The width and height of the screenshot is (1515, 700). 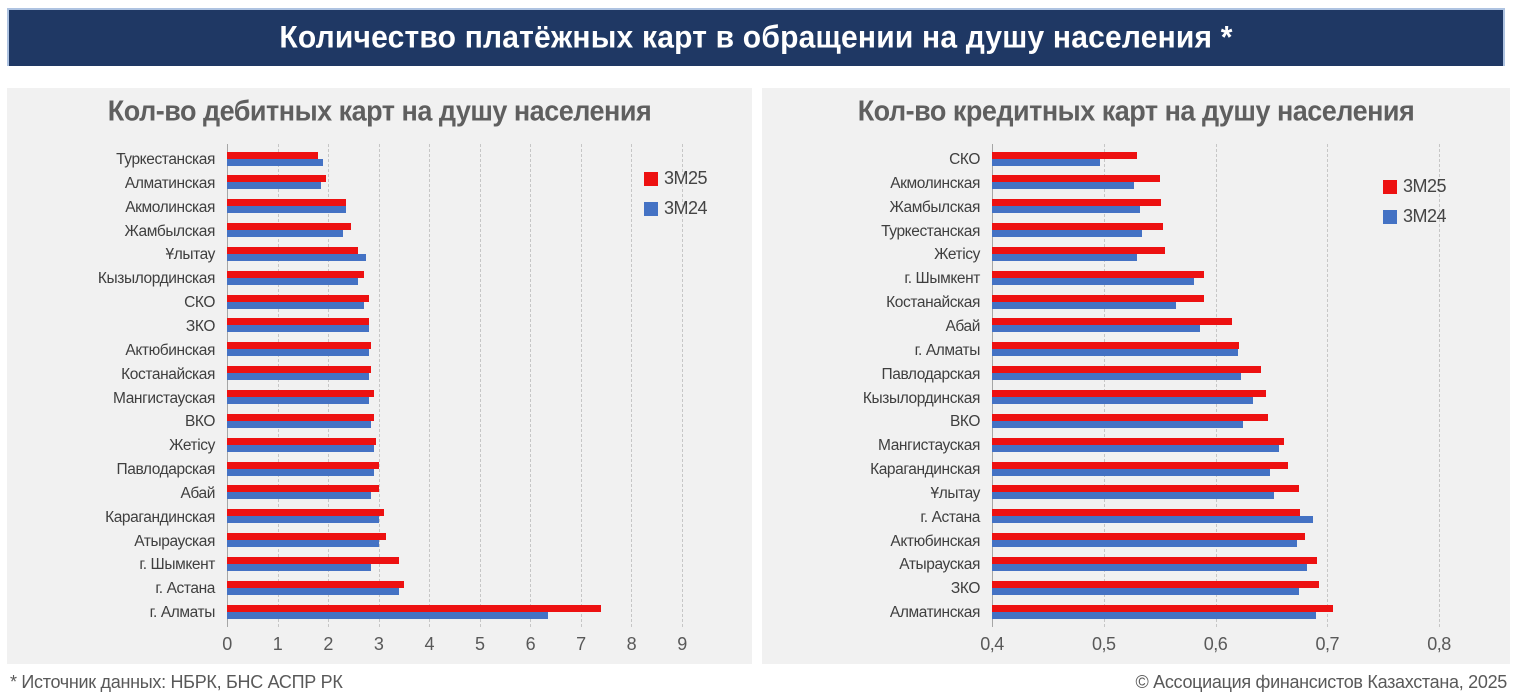 I want to click on x-tick-label: 3, so click(x=378, y=644).